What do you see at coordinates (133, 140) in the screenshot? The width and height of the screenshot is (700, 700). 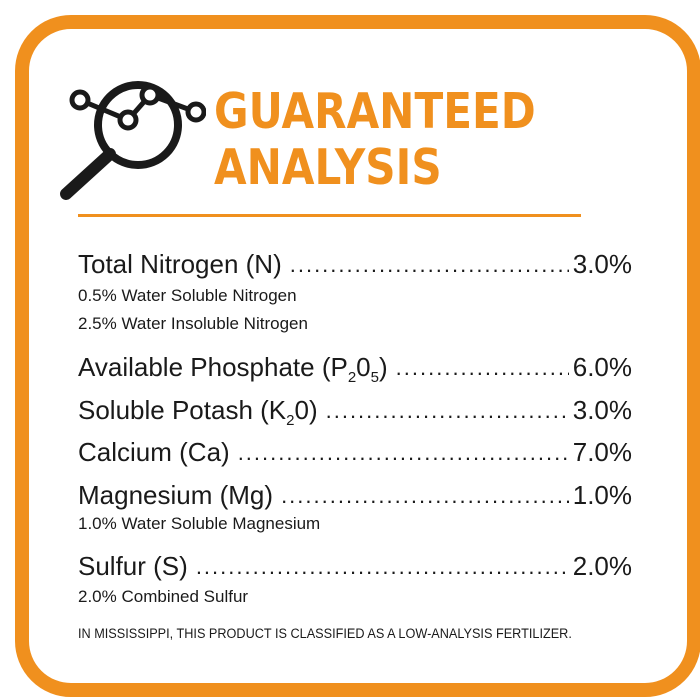 I see `magnifier-chart-icon` at bounding box center [133, 140].